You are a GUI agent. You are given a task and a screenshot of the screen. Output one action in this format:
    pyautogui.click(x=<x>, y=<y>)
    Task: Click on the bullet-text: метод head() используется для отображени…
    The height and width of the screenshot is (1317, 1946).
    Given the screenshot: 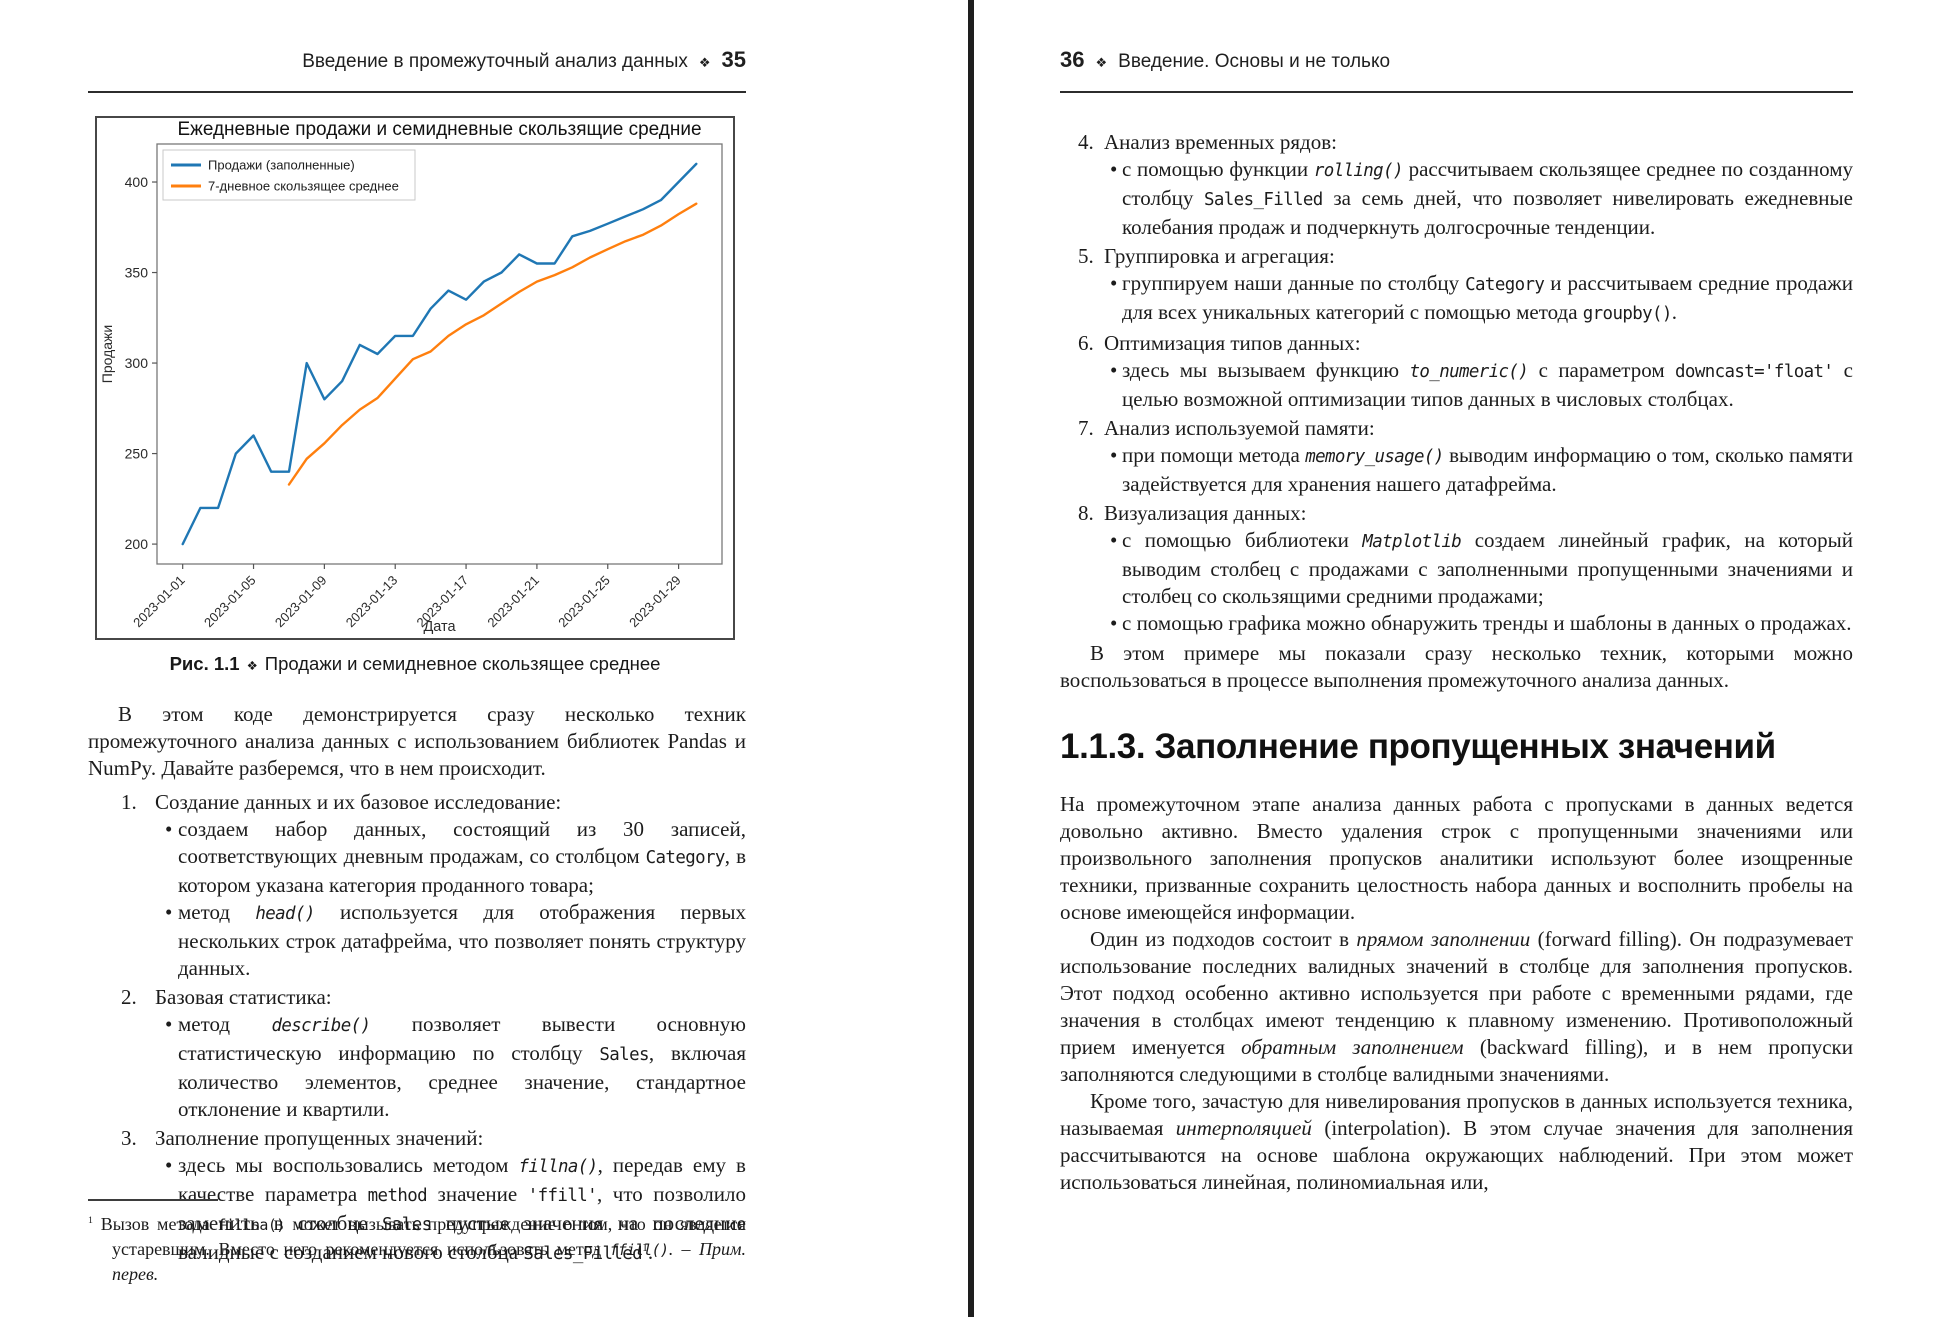 What is the action you would take?
    pyautogui.click(x=462, y=940)
    